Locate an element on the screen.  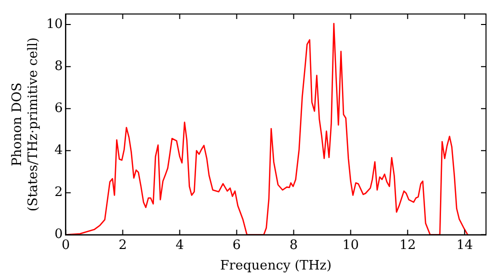
x-tick-label: 6 is located at coordinates (236, 245).